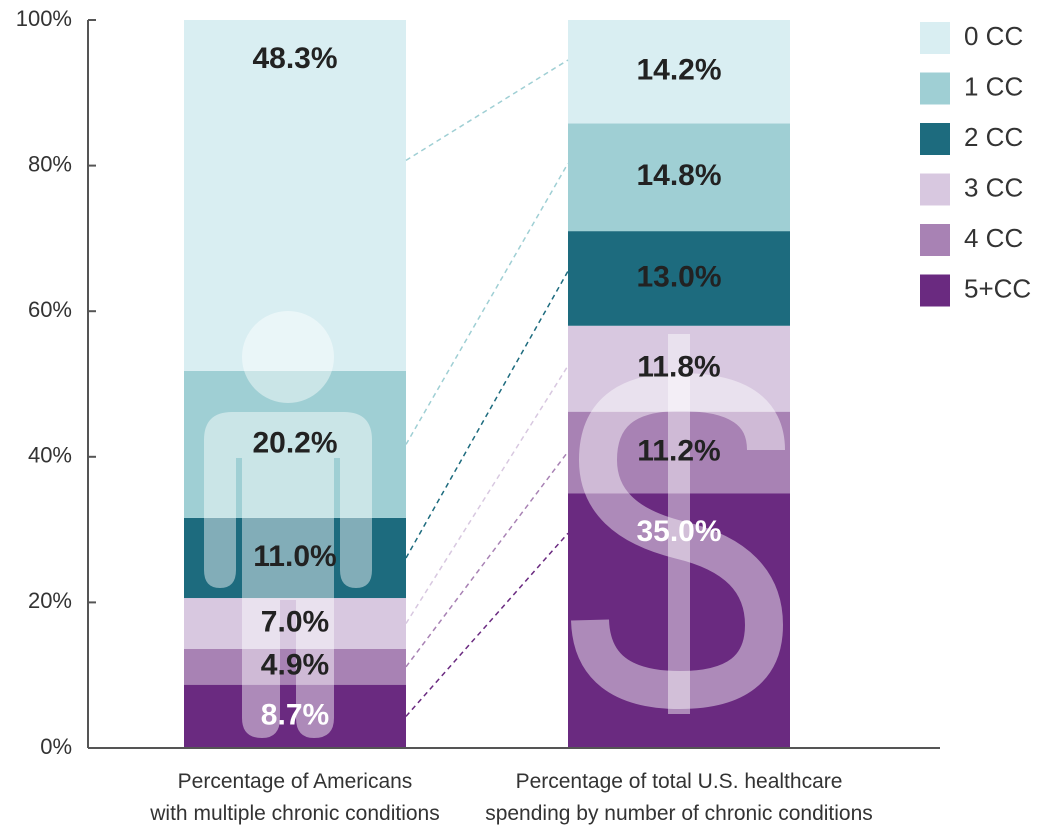  Describe the element at coordinates (993, 36) in the screenshot. I see `legend-label: 0 CC` at that location.